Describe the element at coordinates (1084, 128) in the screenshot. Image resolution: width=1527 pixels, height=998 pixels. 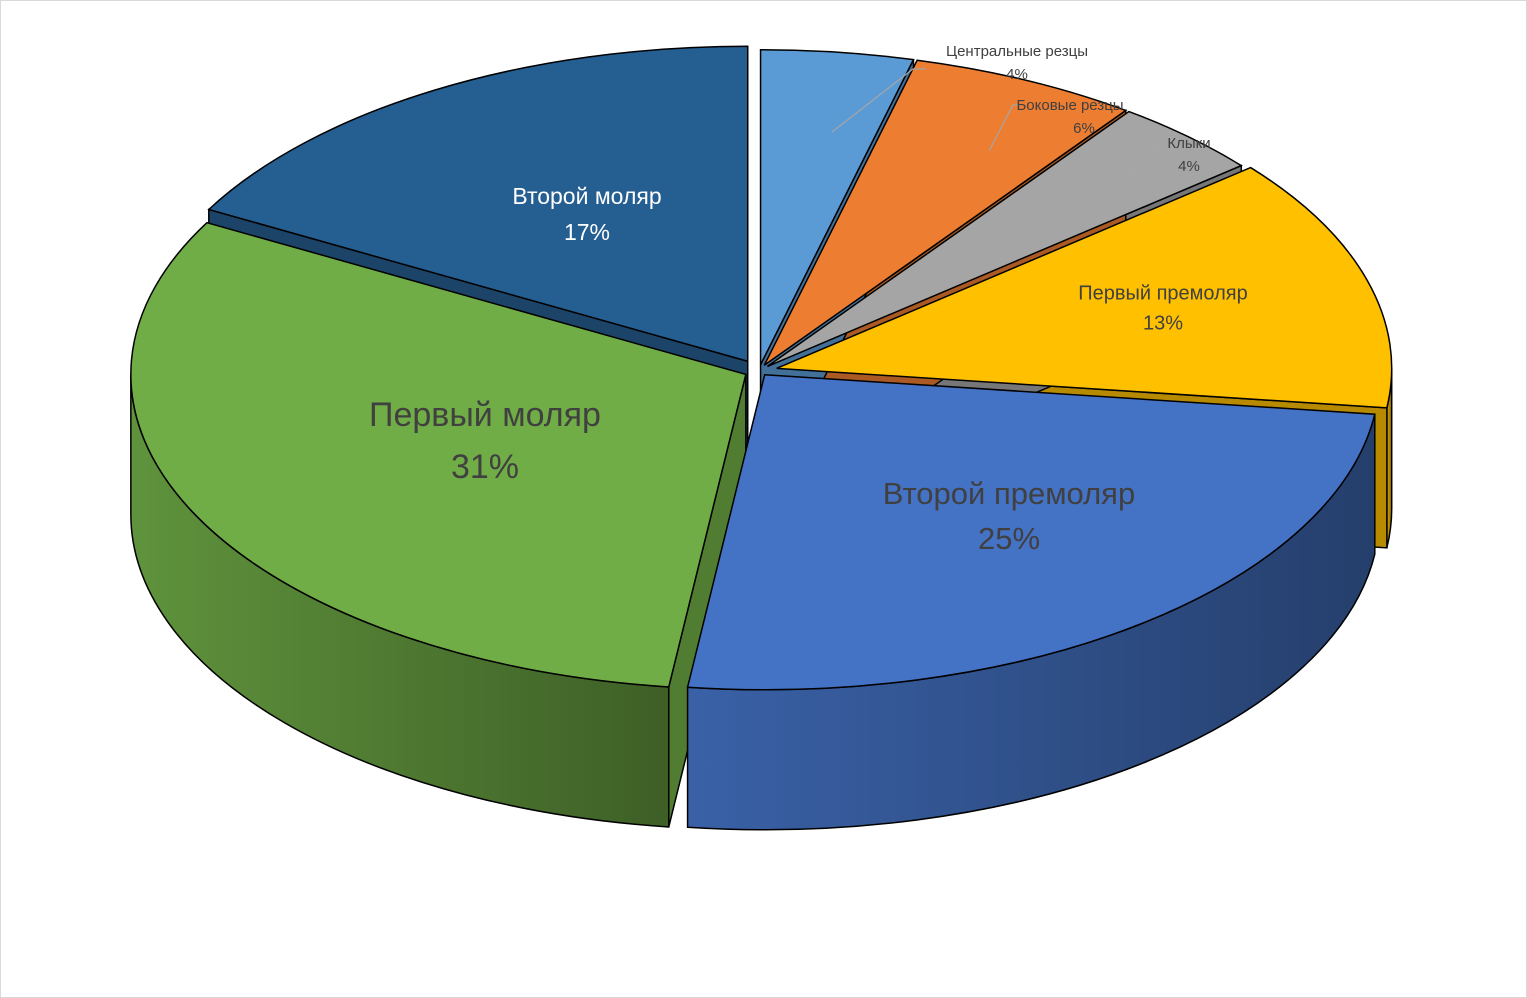
I see `slice-value-label-1: 6%` at that location.